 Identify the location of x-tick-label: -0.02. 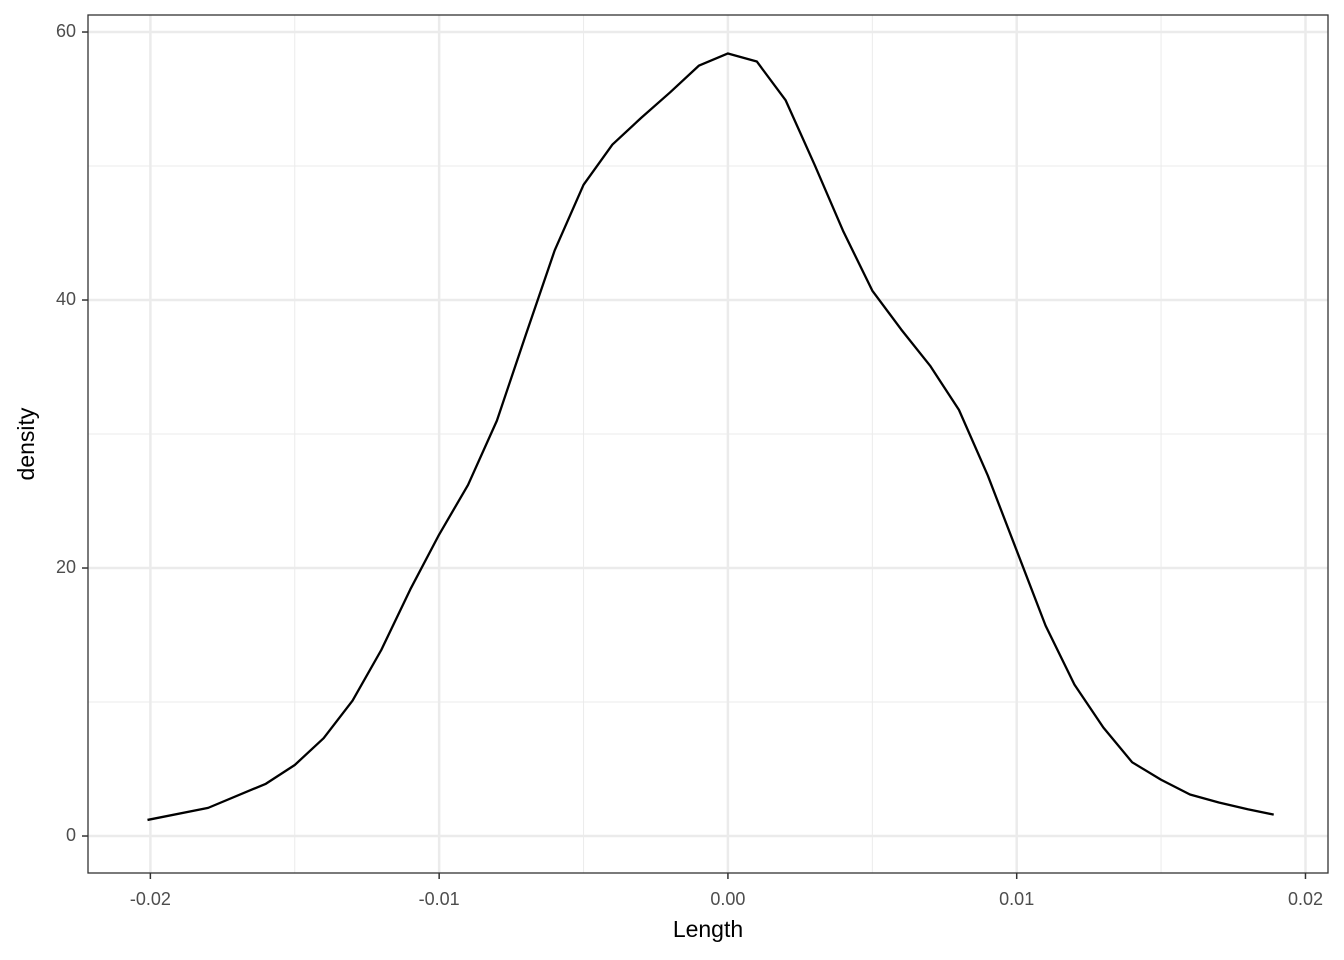
(150, 899).